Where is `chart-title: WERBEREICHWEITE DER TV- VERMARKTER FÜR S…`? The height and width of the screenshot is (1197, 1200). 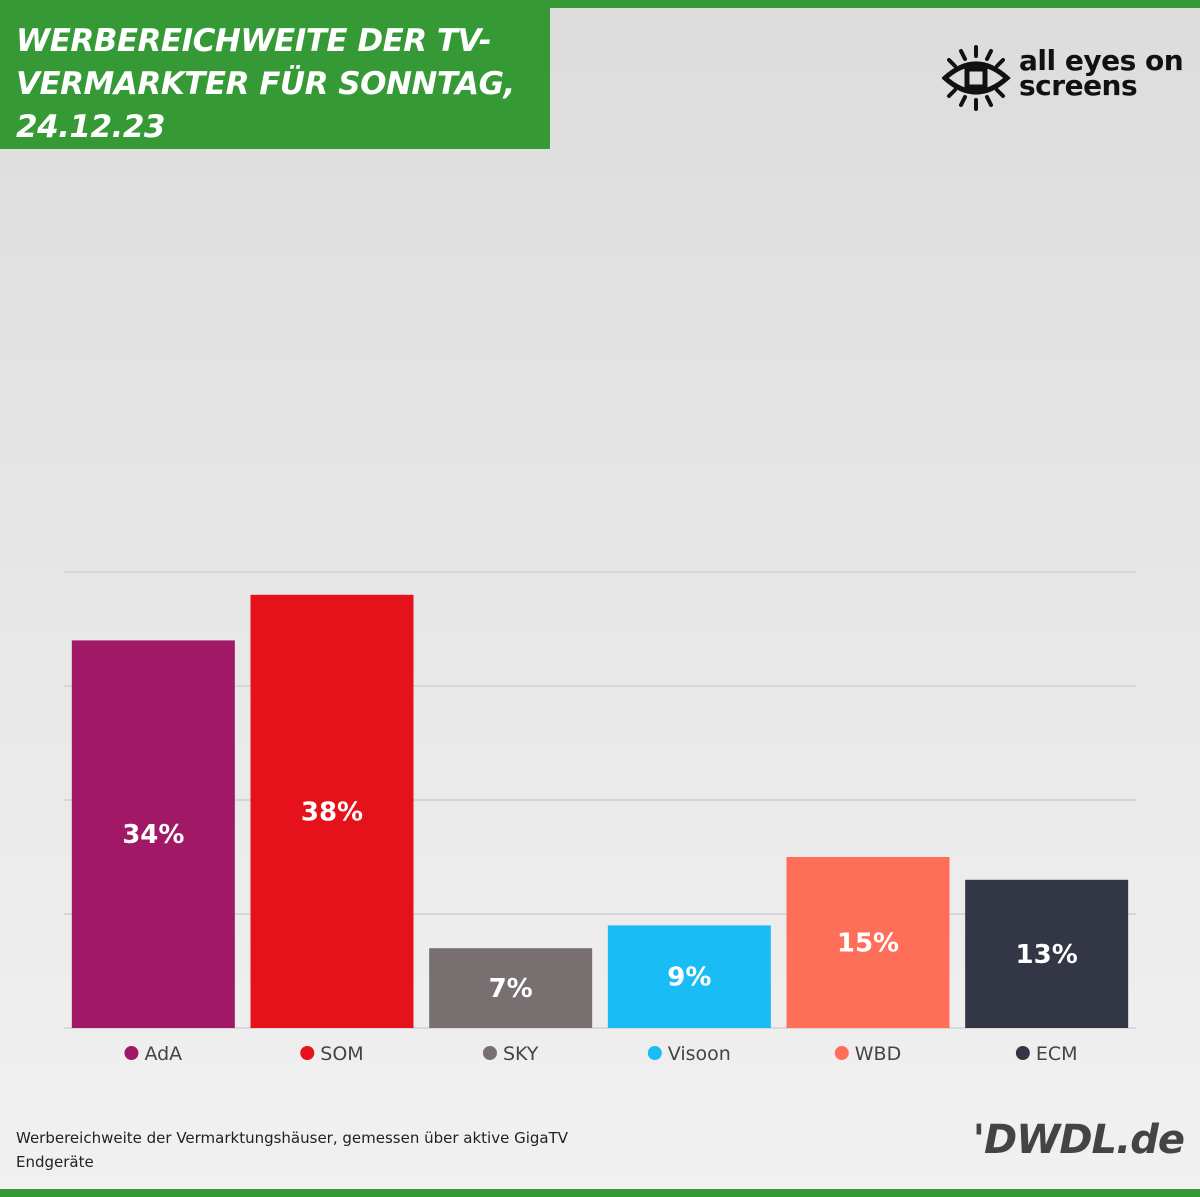
chart-title: WERBEREICHWEITE DER TV- VERMARKTER FÜR S… is located at coordinates (265, 84).